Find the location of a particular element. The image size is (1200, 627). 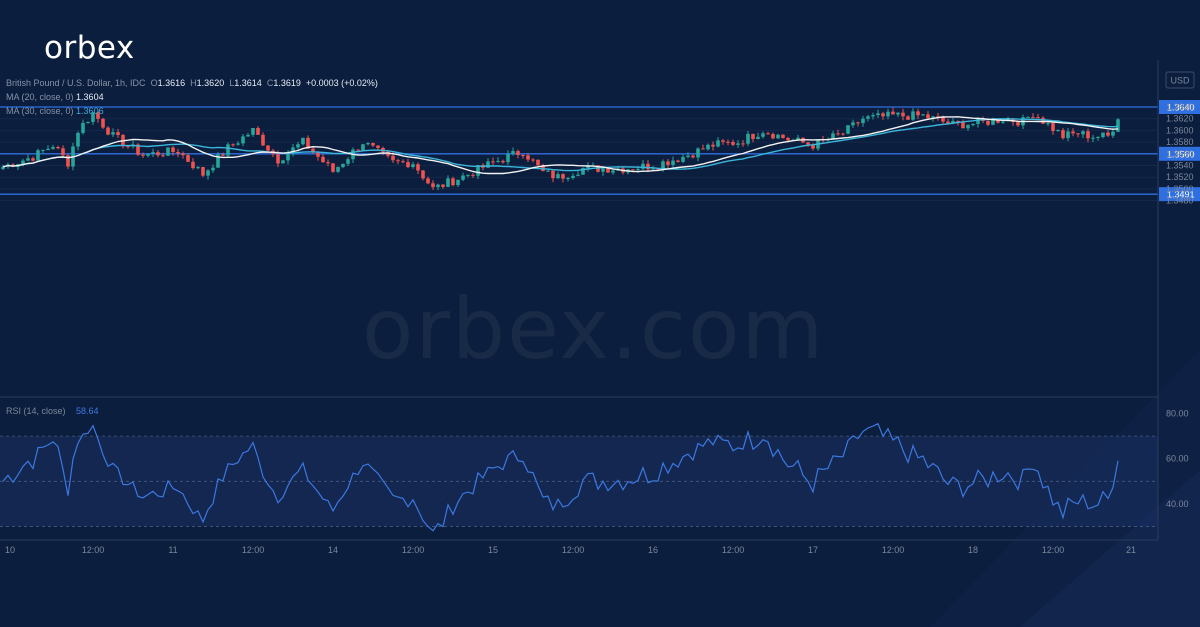

currency-box is located at coordinates (1180, 80).